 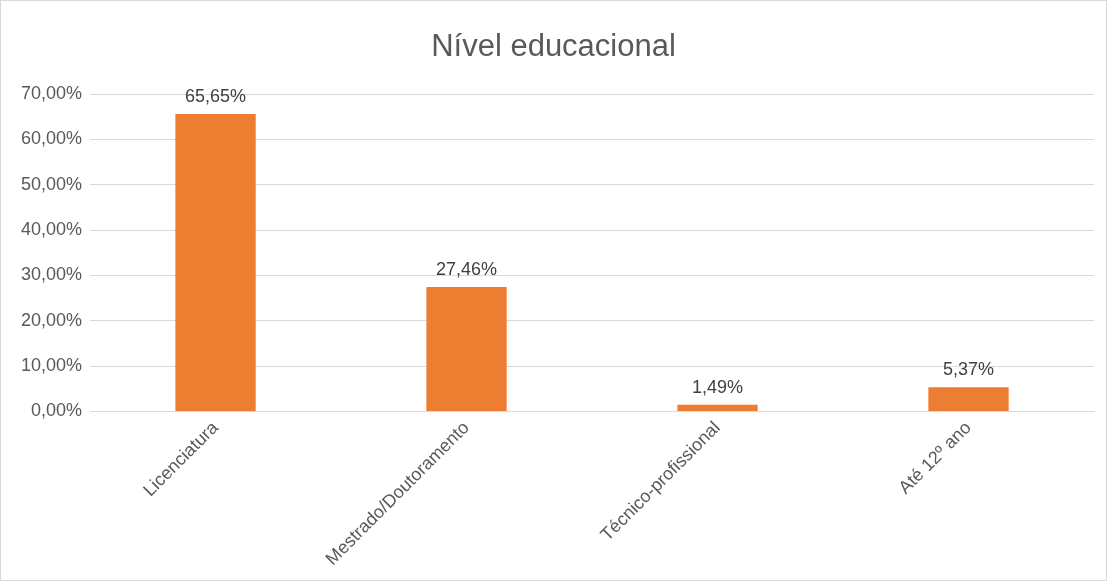 I want to click on y-tick-label: 20,00%, so click(x=51, y=319).